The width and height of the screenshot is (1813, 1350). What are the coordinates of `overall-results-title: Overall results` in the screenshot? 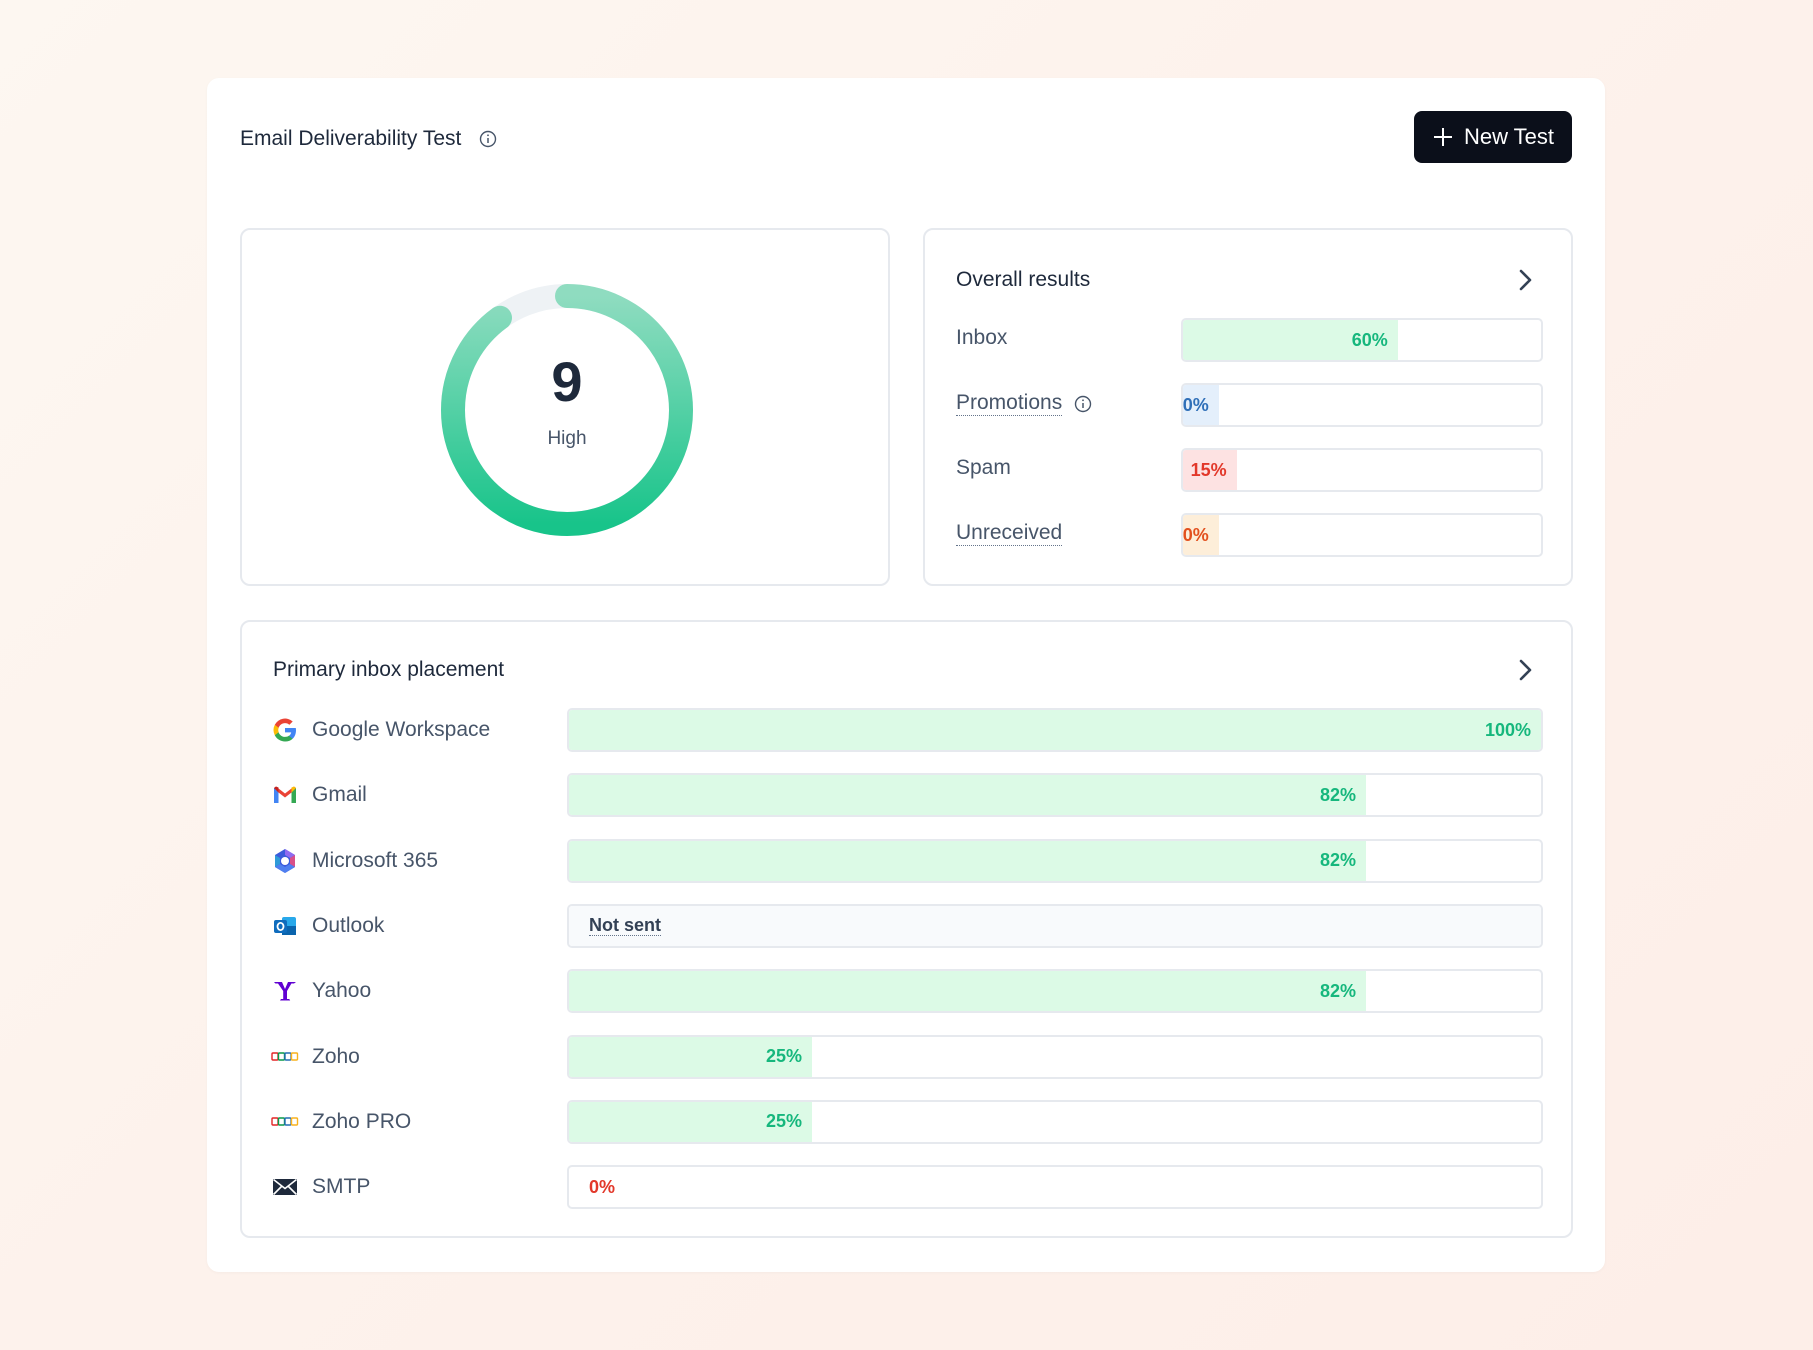 It's located at (1023, 279).